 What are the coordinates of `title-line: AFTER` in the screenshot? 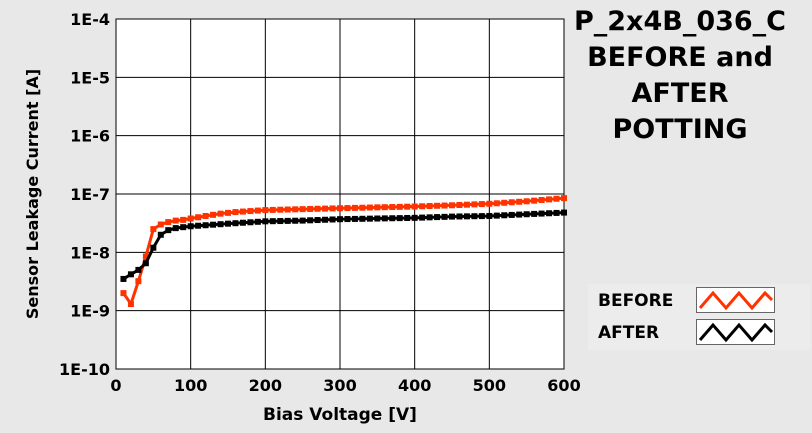 It's located at (680, 93).